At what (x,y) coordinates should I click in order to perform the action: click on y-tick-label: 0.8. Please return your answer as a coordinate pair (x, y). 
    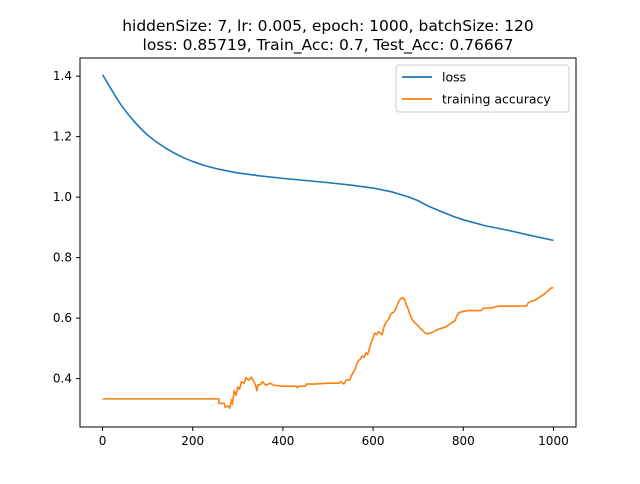
    Looking at the image, I should click on (62, 258).